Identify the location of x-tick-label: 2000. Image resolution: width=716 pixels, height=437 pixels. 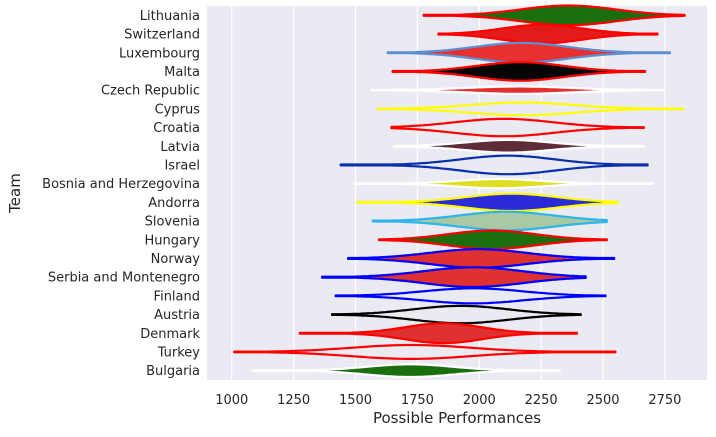
(479, 400).